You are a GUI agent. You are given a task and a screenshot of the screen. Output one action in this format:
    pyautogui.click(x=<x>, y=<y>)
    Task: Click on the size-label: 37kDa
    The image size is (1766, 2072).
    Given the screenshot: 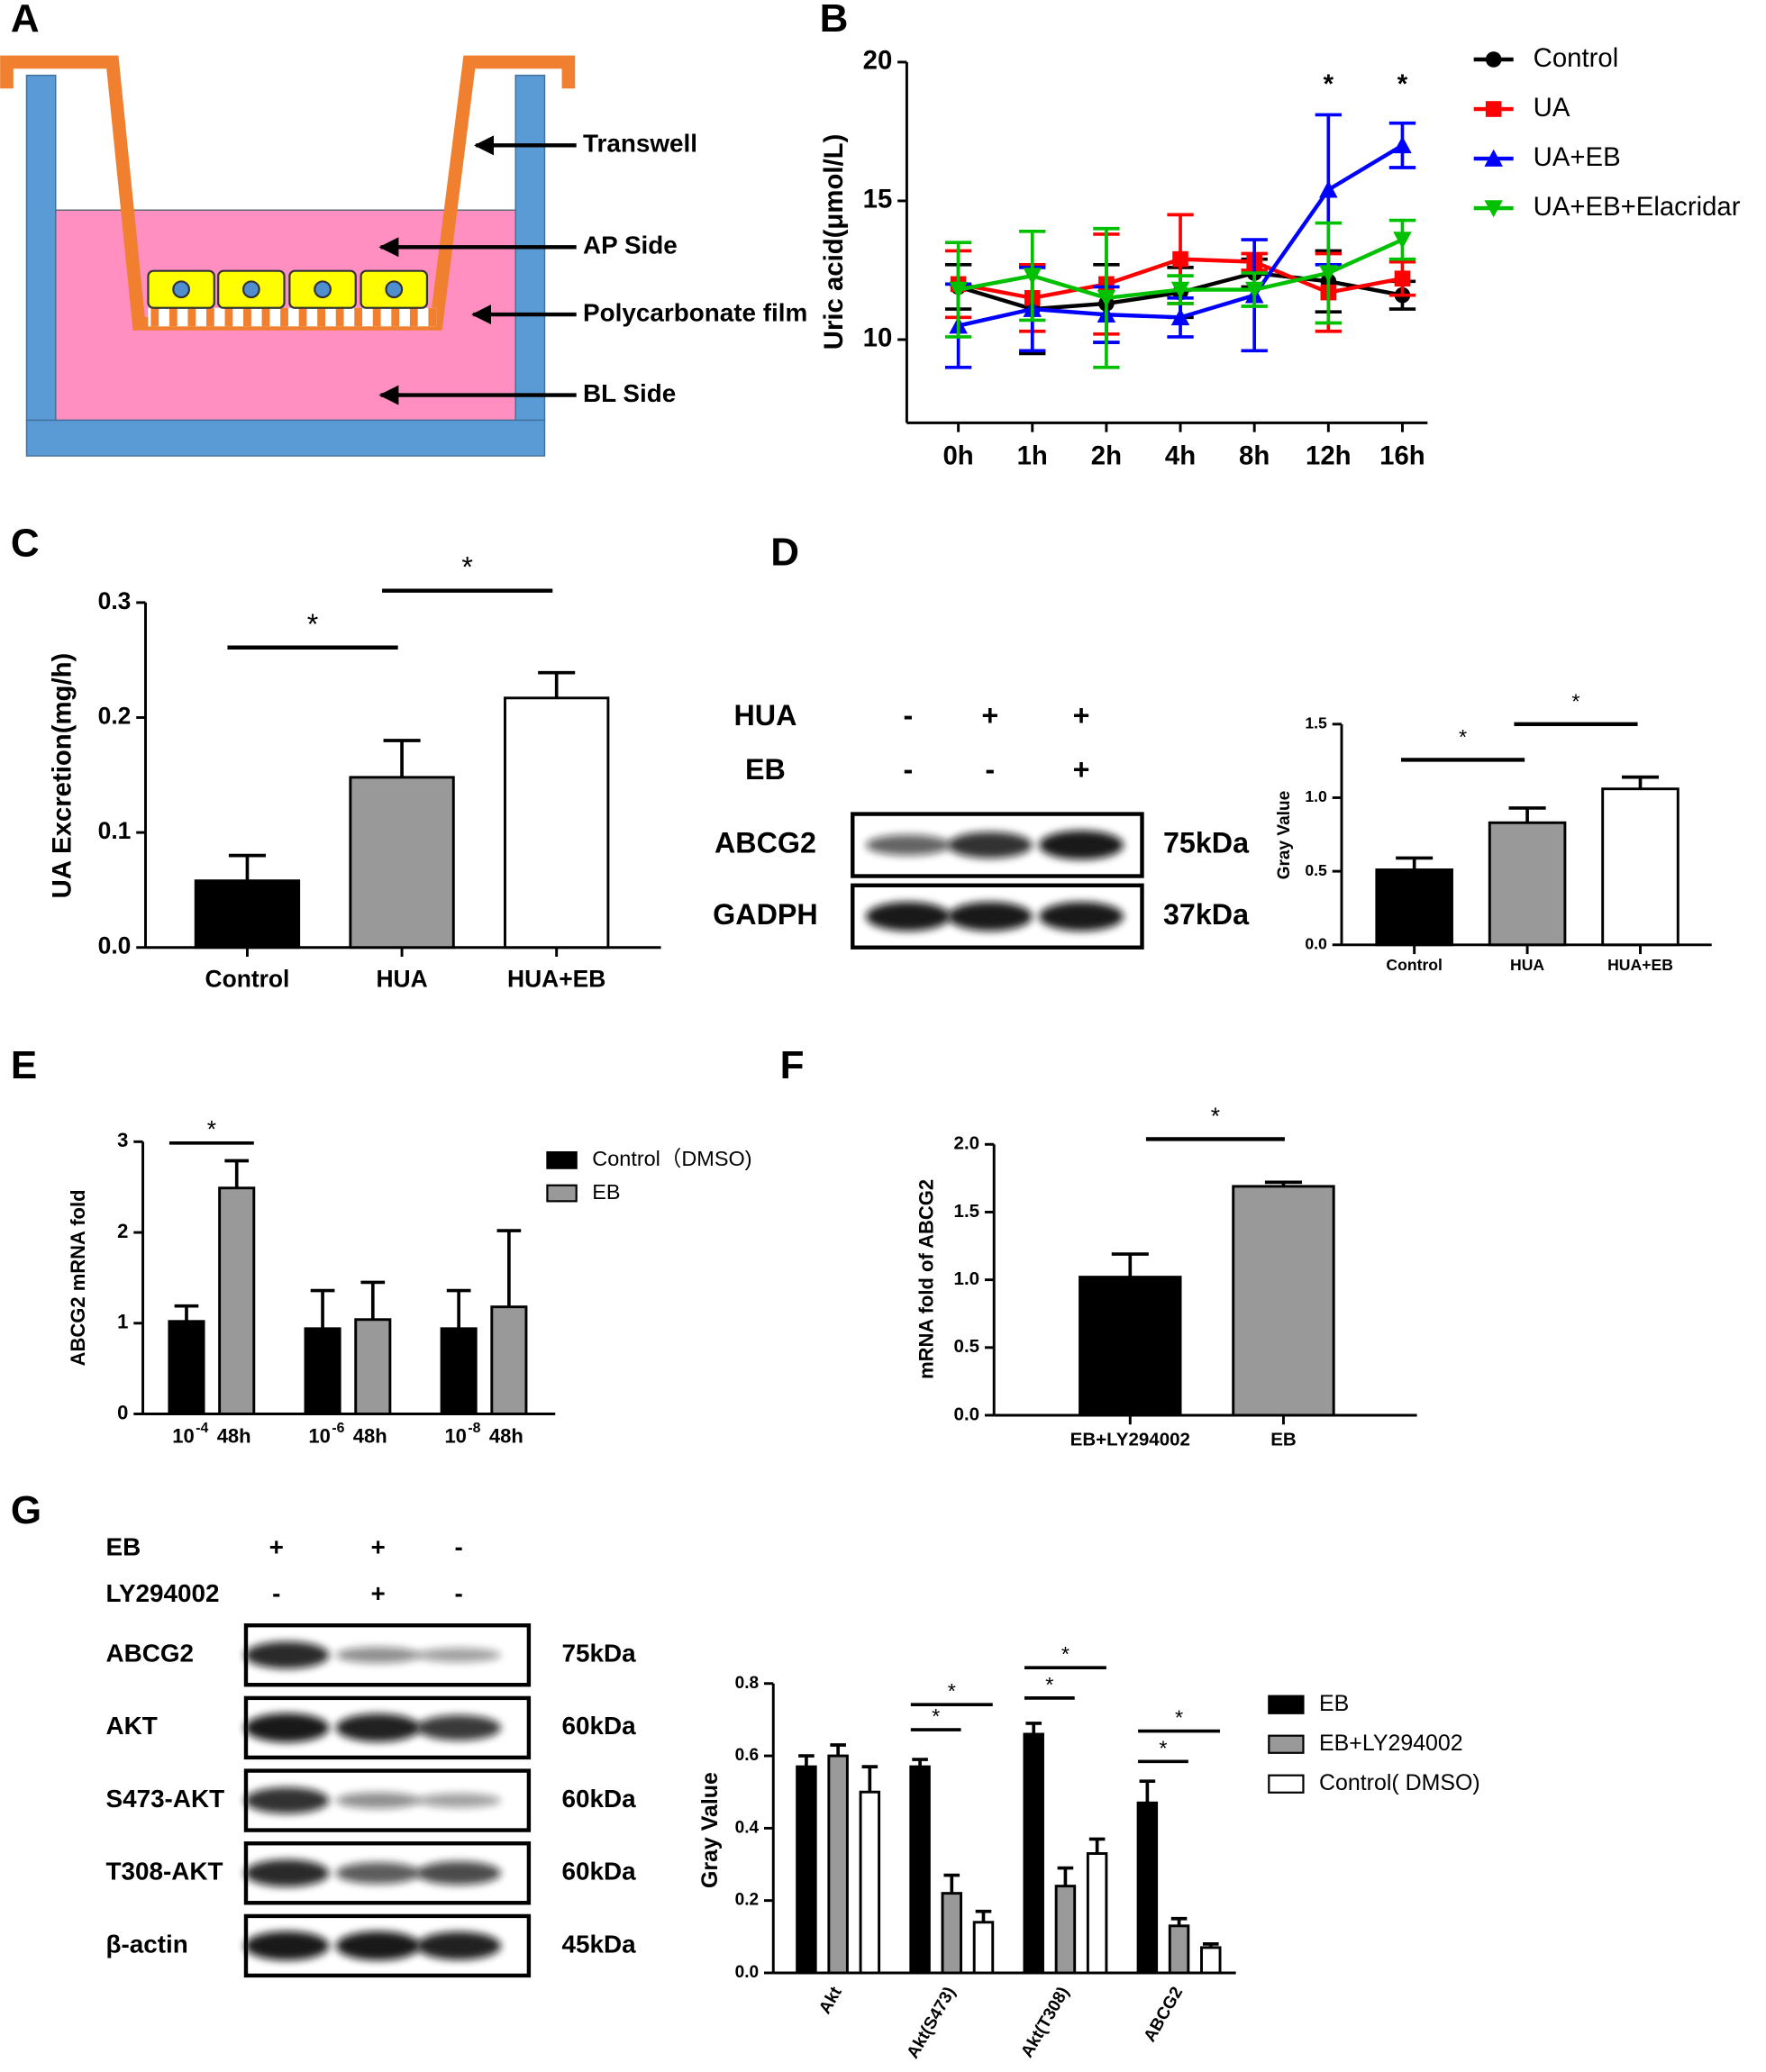 What is the action you would take?
    pyautogui.click(x=1207, y=914)
    